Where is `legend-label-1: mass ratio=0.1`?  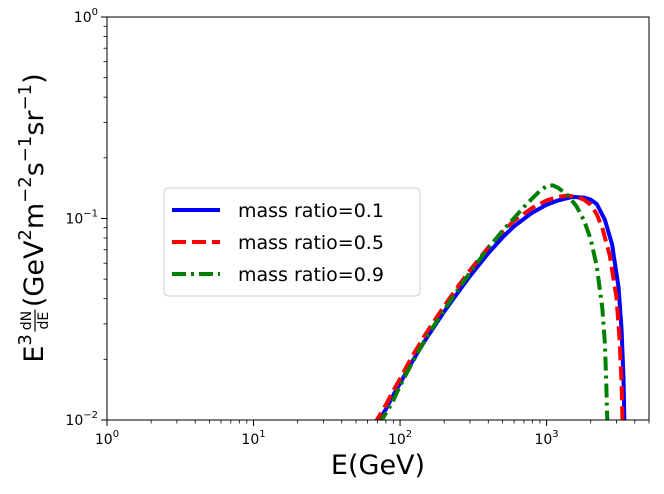 legend-label-1: mass ratio=0.1 is located at coordinates (311, 211).